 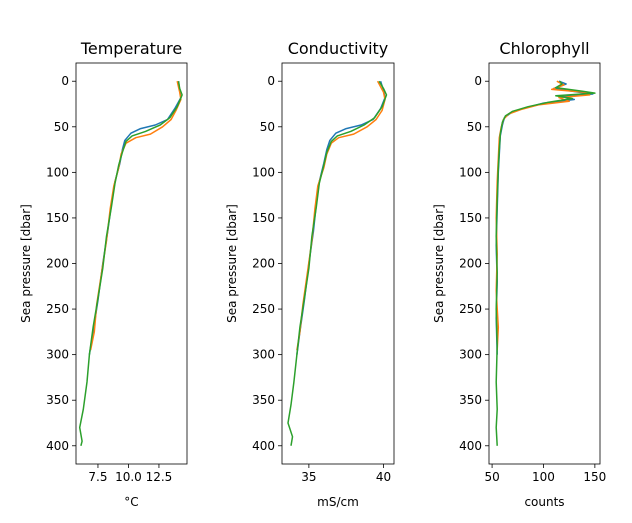 I want to click on x-tick-label: 100, so click(x=543, y=477).